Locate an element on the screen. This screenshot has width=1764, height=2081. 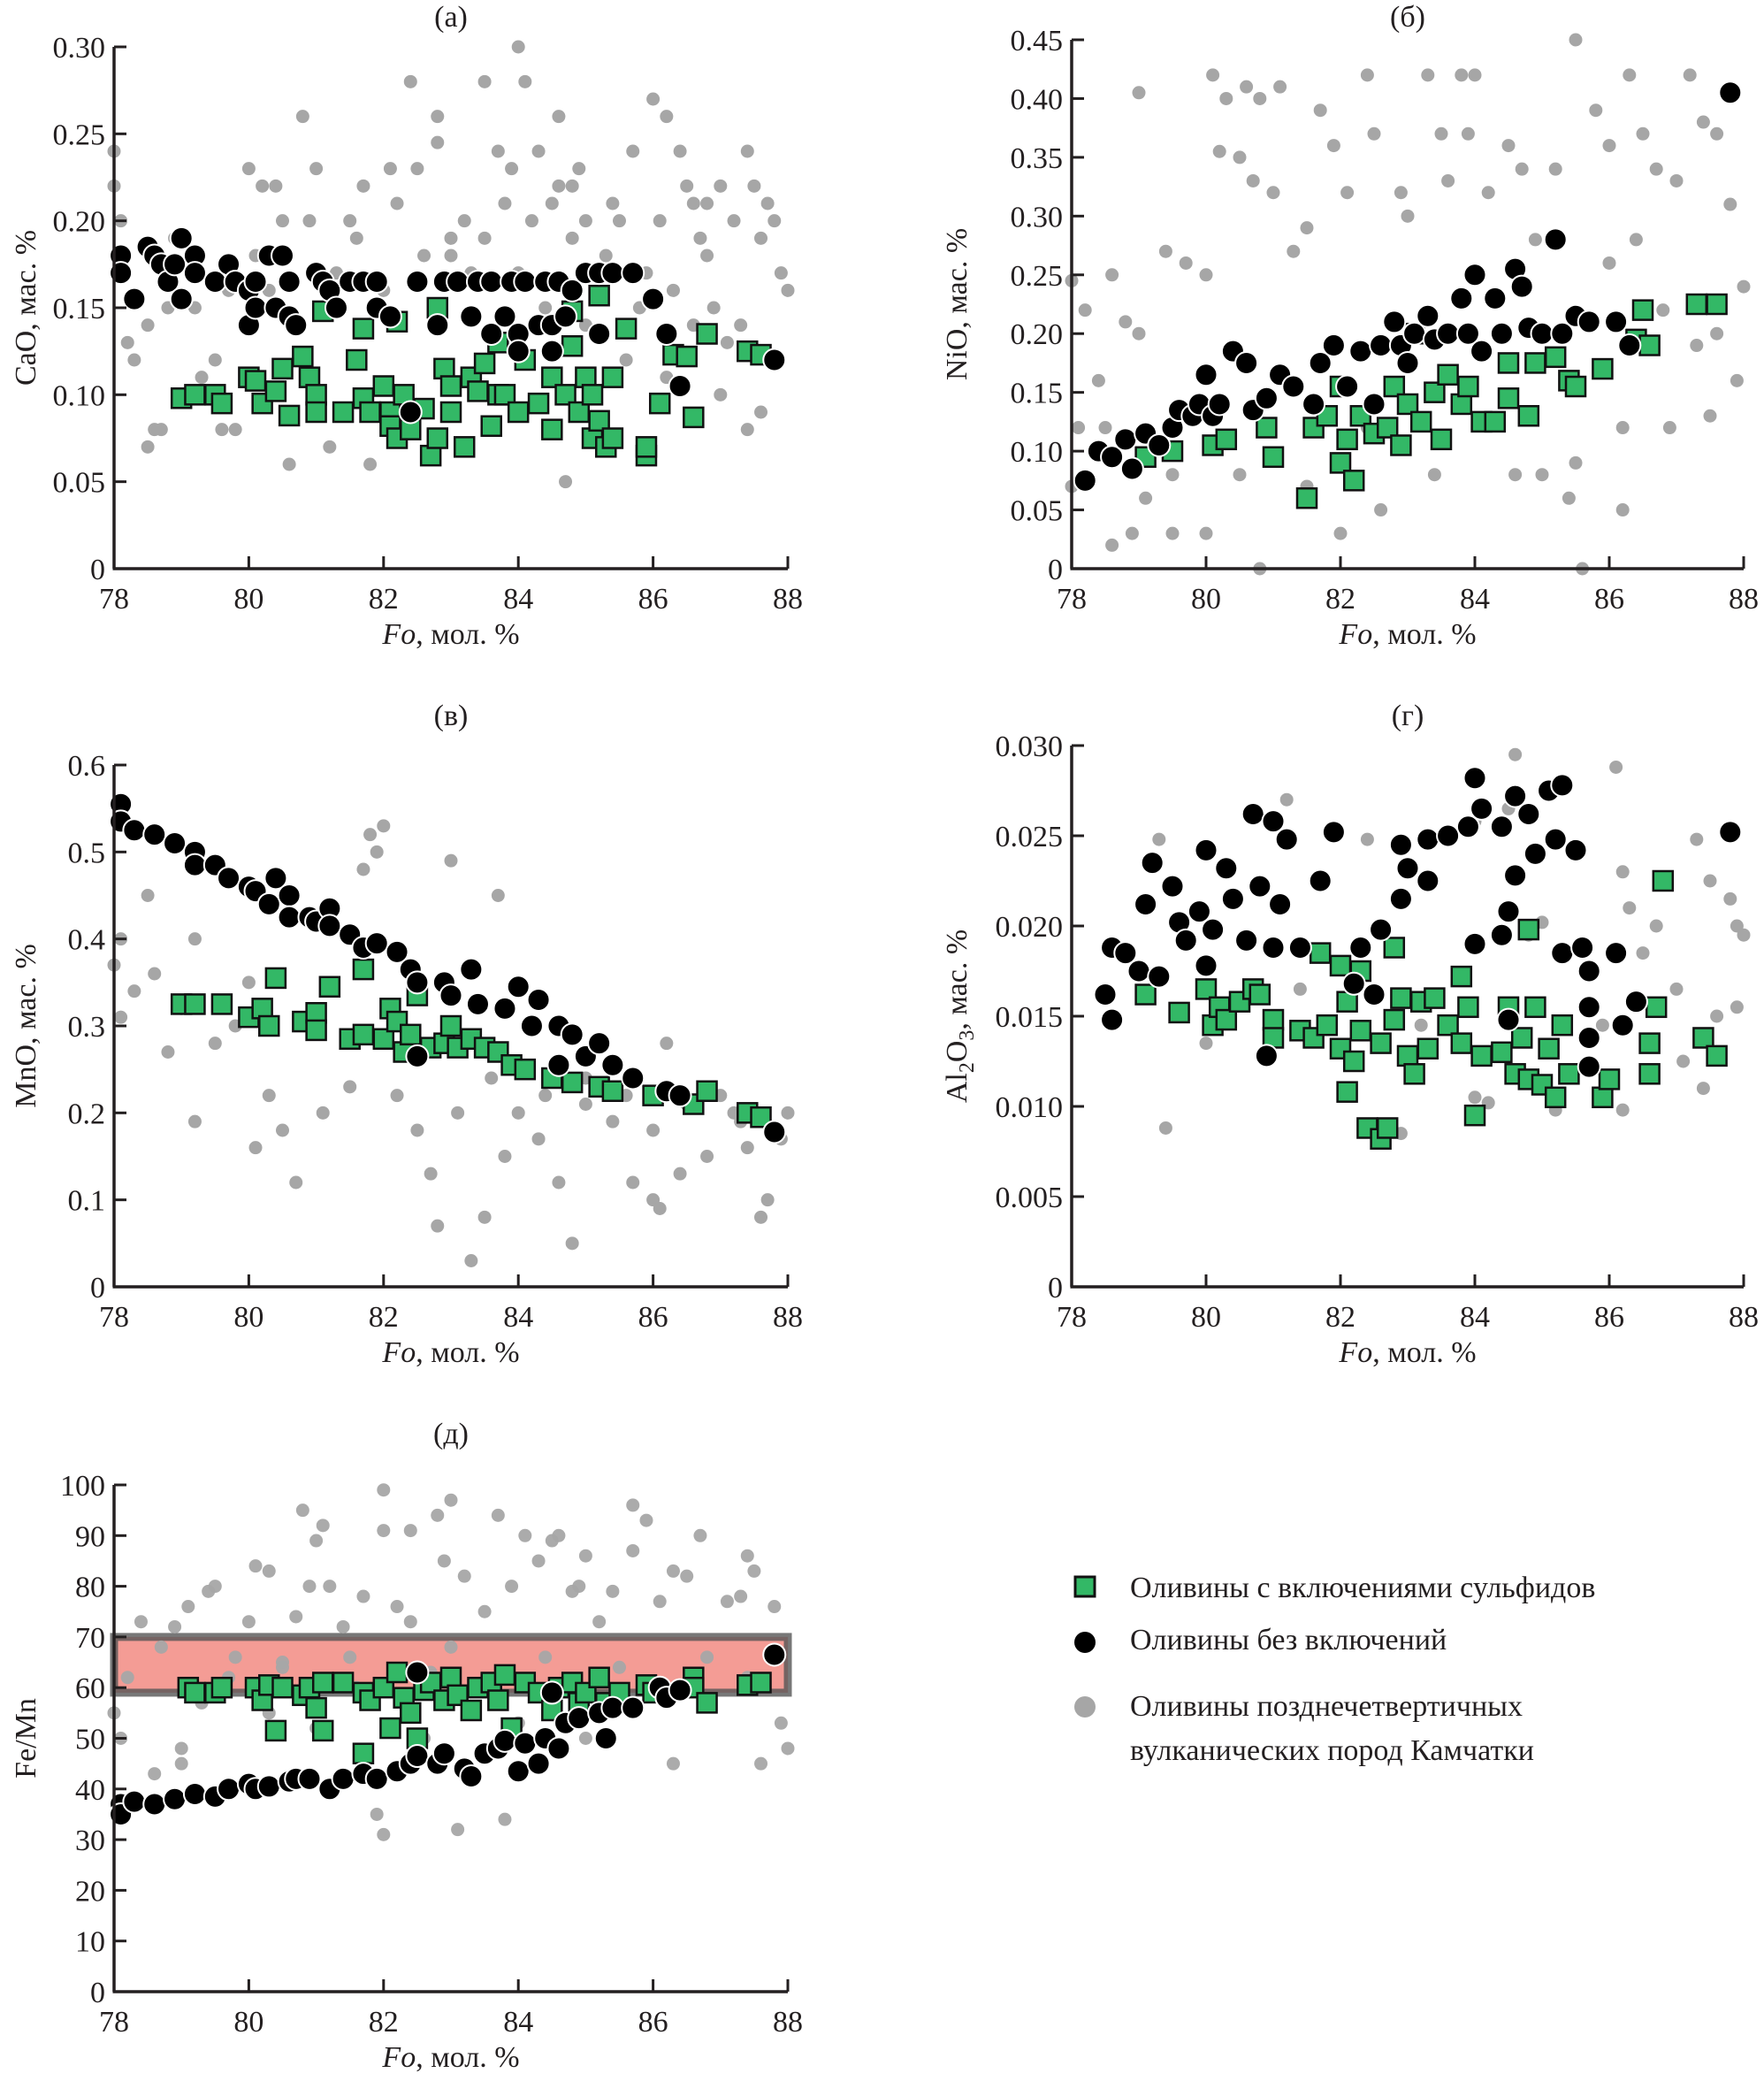
x-tick-label: 88 is located at coordinates (788, 599).